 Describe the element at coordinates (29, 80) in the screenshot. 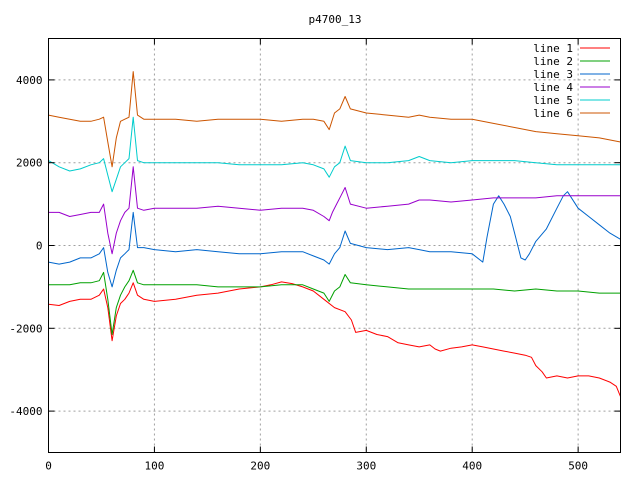

I see `y-tick-label: 4000` at that location.